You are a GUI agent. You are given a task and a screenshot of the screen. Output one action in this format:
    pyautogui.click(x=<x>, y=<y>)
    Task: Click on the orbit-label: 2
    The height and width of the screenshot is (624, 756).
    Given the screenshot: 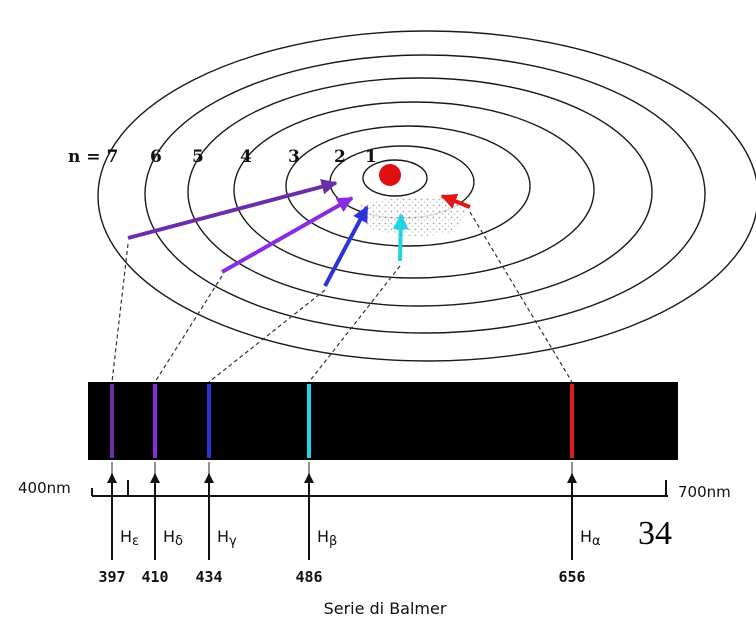 What is the action you would take?
    pyautogui.click(x=340, y=157)
    